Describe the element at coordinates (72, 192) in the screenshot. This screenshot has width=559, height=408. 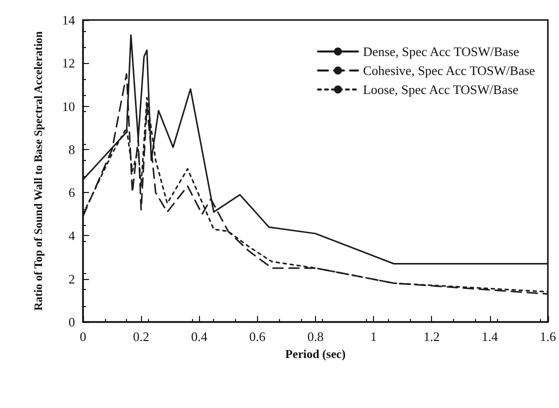
I see `y-tick-label: 6` at that location.